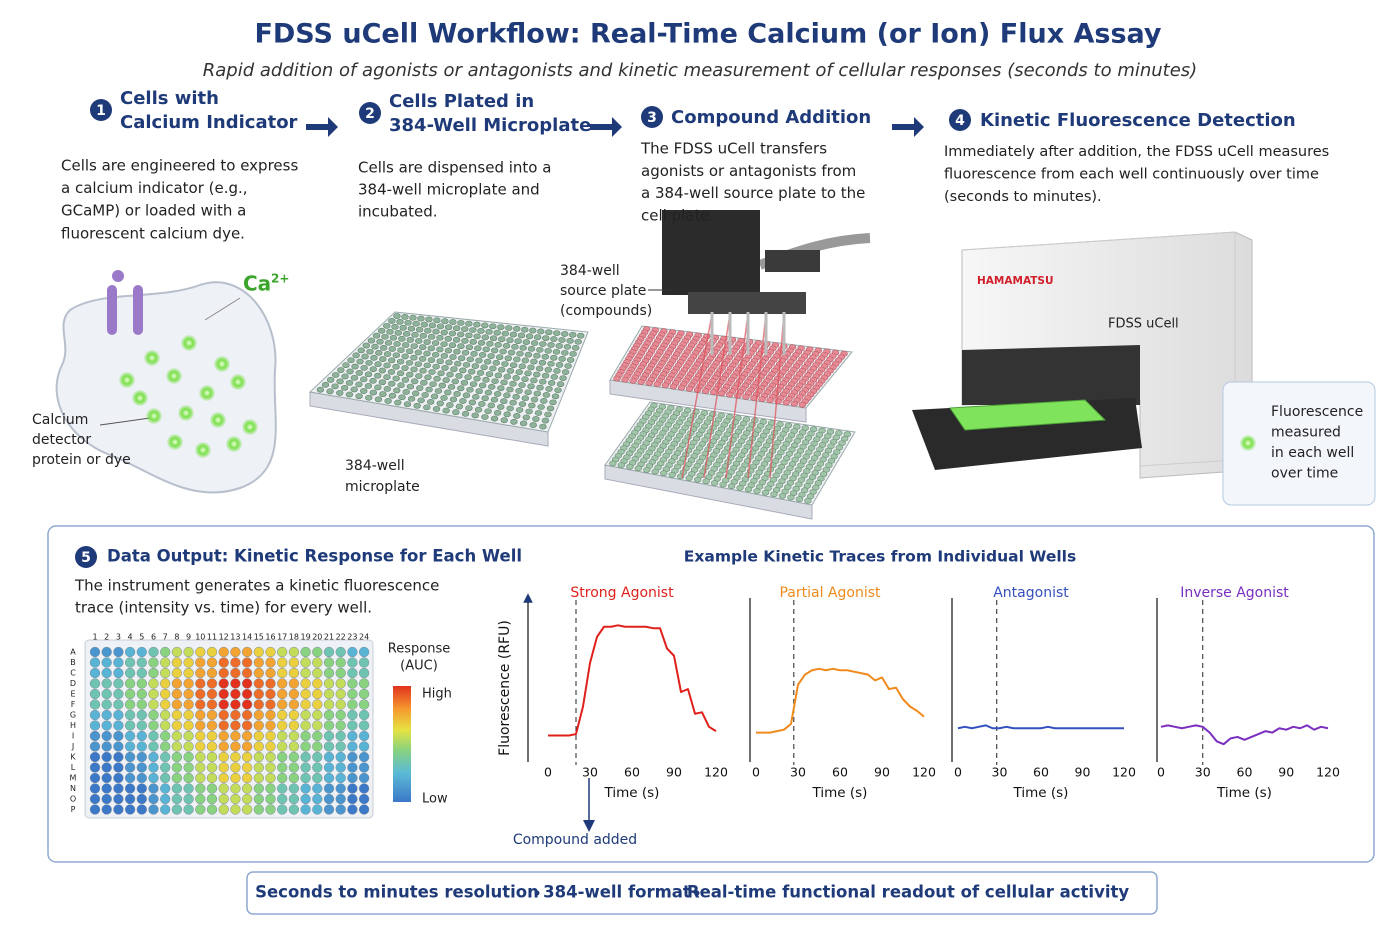  Describe the element at coordinates (352, 637) in the screenshot. I see `heatmap-col-label: 23` at that location.